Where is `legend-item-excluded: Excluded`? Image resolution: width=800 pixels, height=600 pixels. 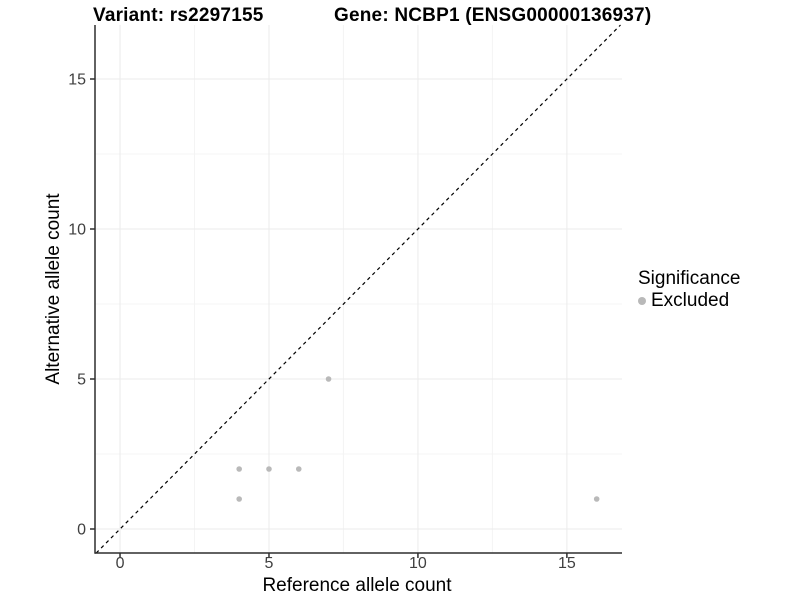
legend-item-excluded: Excluded is located at coordinates (689, 301).